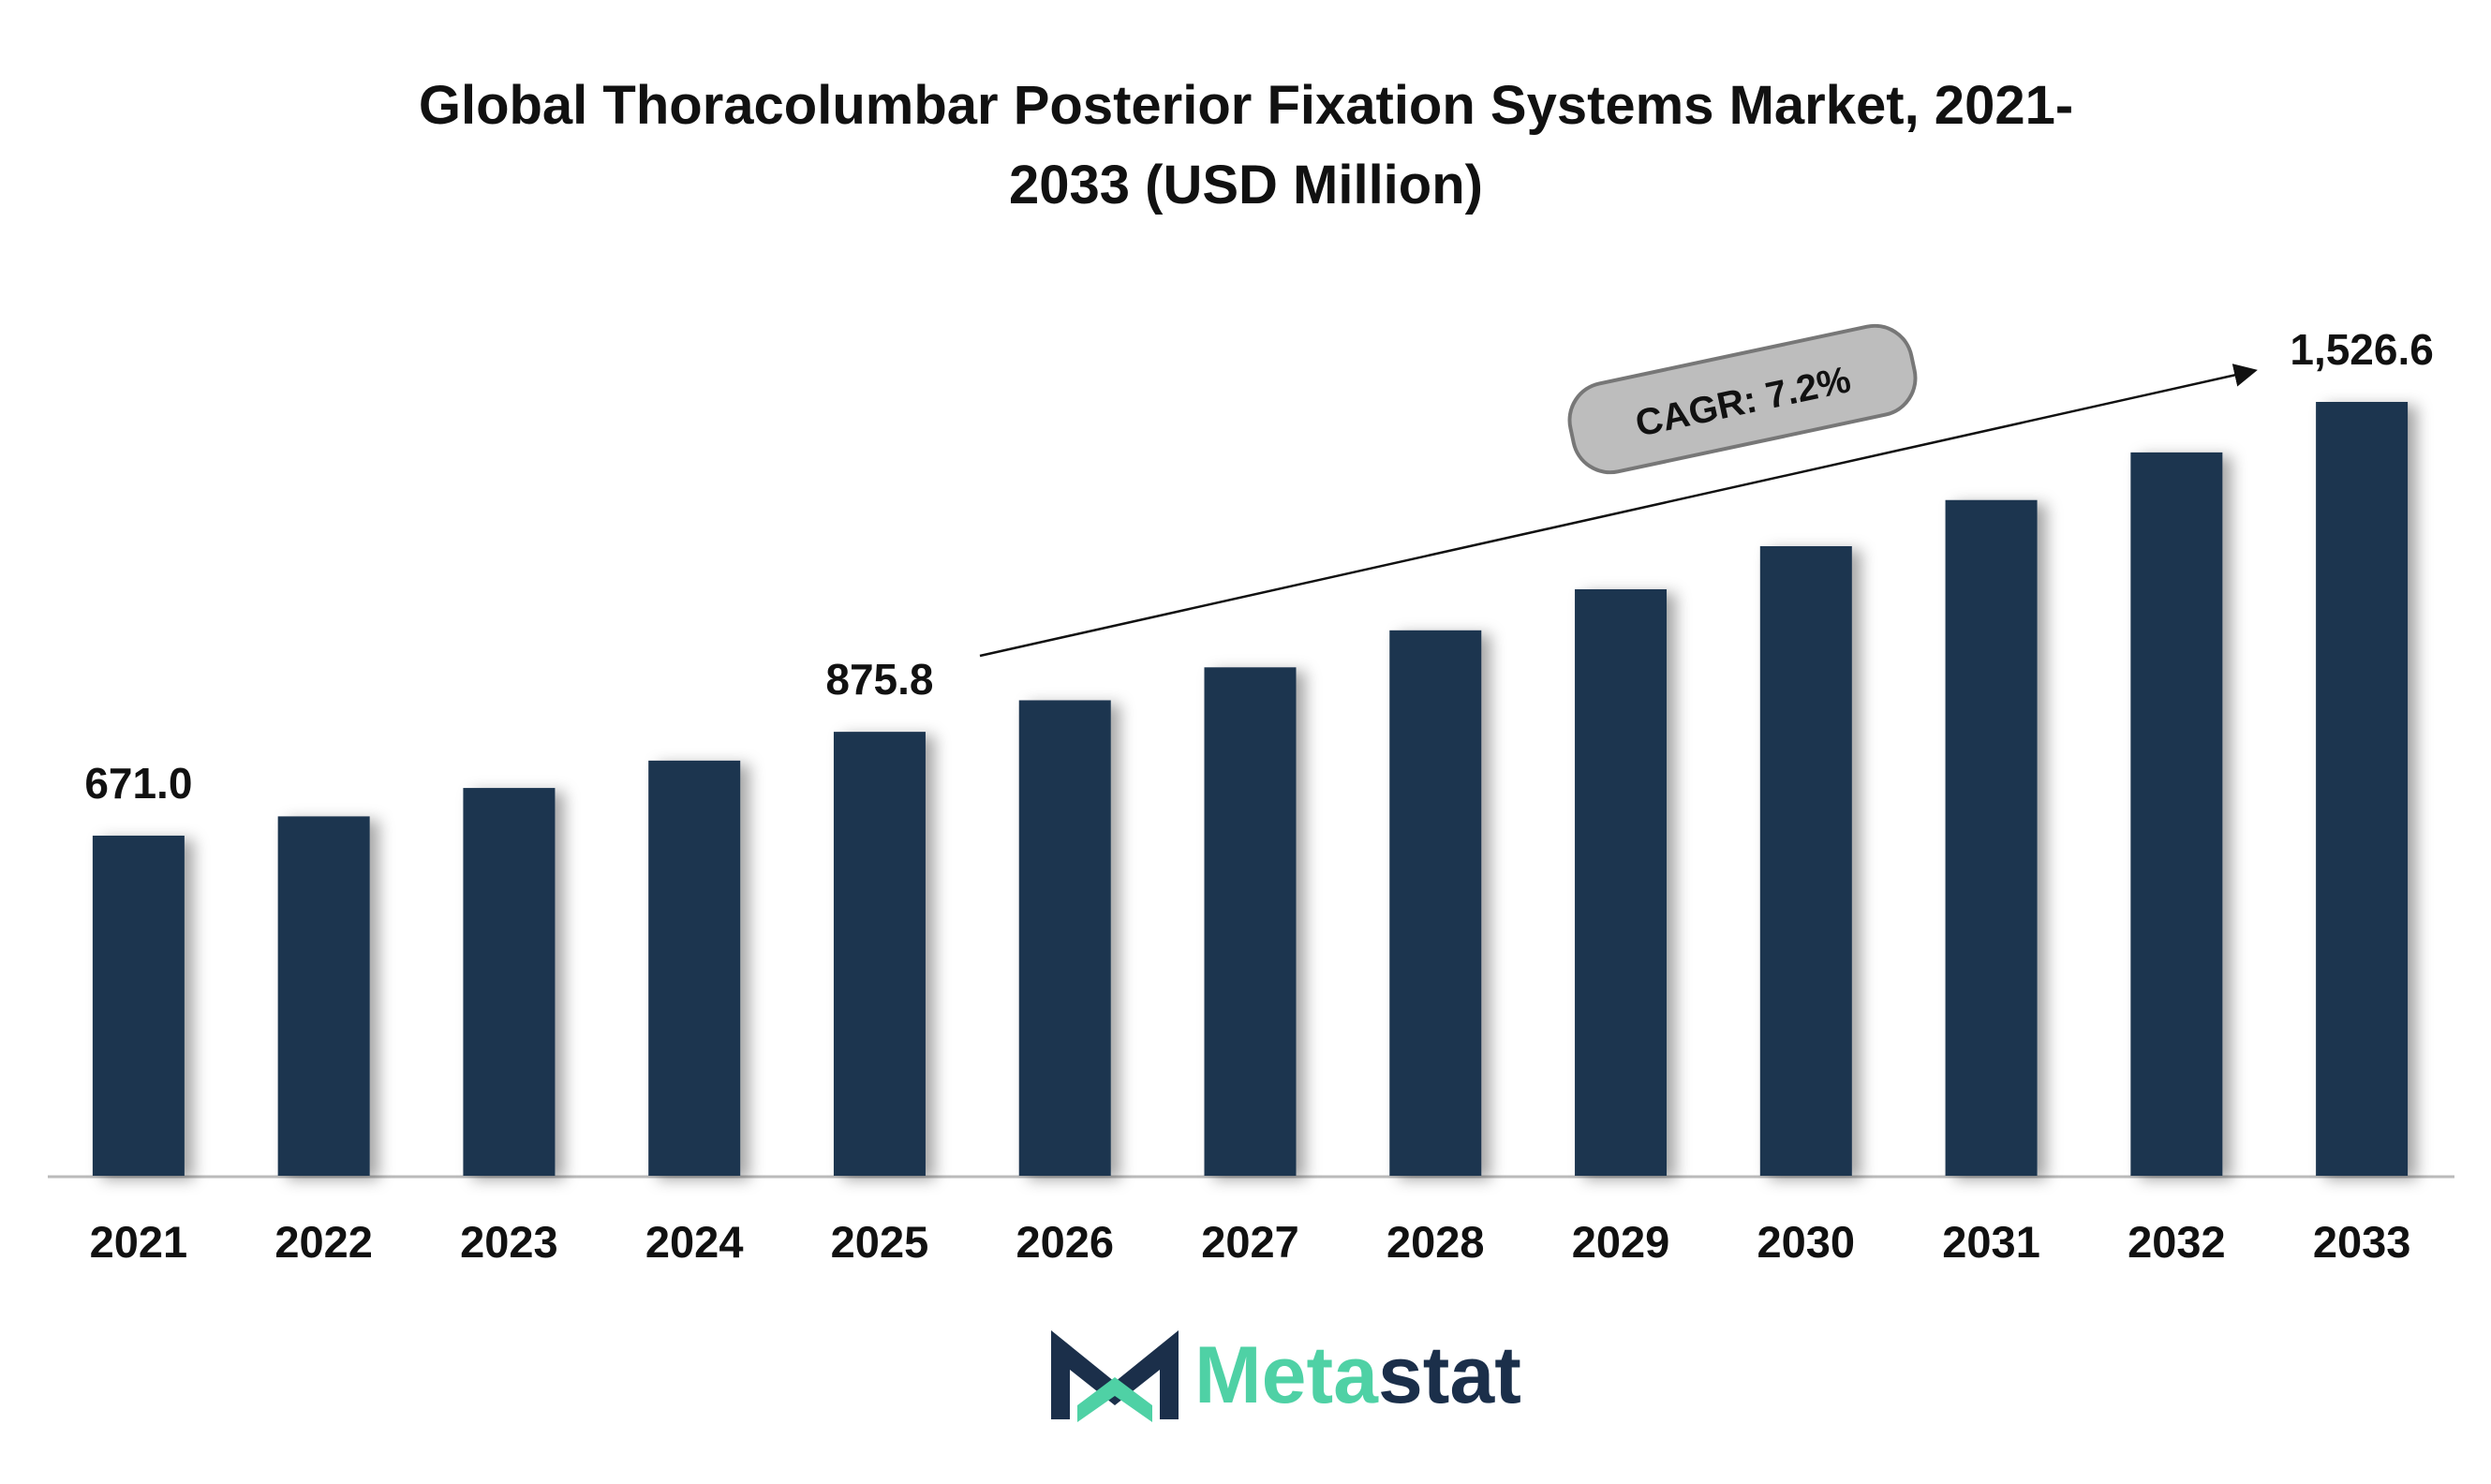 The image size is (2491, 1484). I want to click on x-tick-label: 2031, so click(1991, 1242).